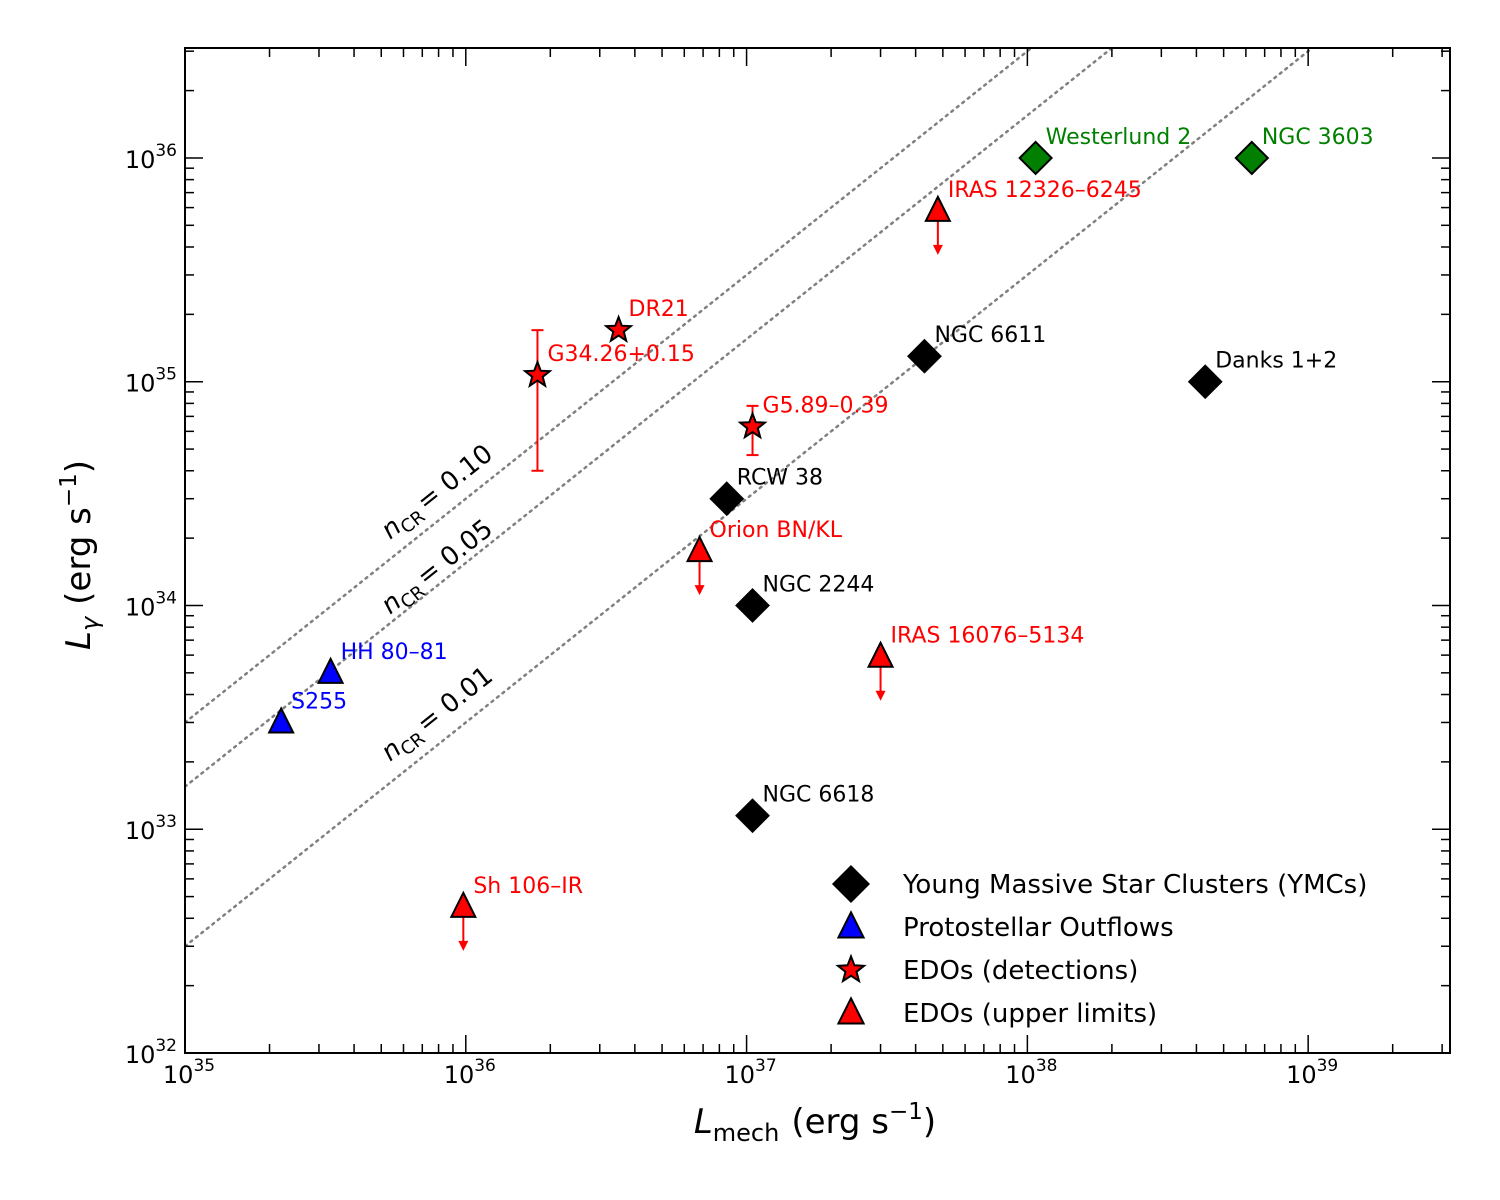  I want to click on point-label: NGC 6618, so click(819, 795).